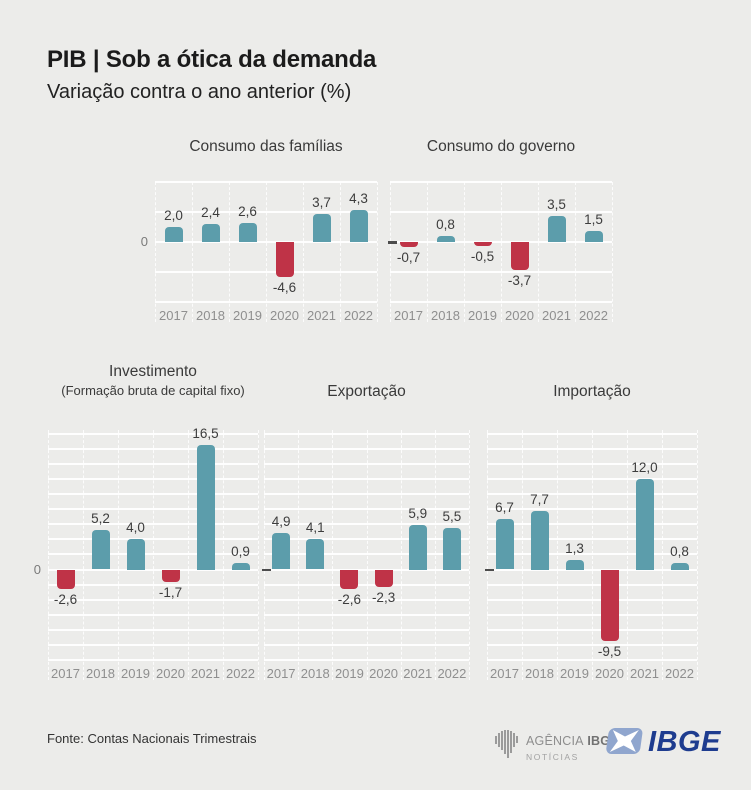 This screenshot has width=751, height=790. What do you see at coordinates (552, 757) in the screenshot?
I see `noticias-word: NOTÍCIAS` at bounding box center [552, 757].